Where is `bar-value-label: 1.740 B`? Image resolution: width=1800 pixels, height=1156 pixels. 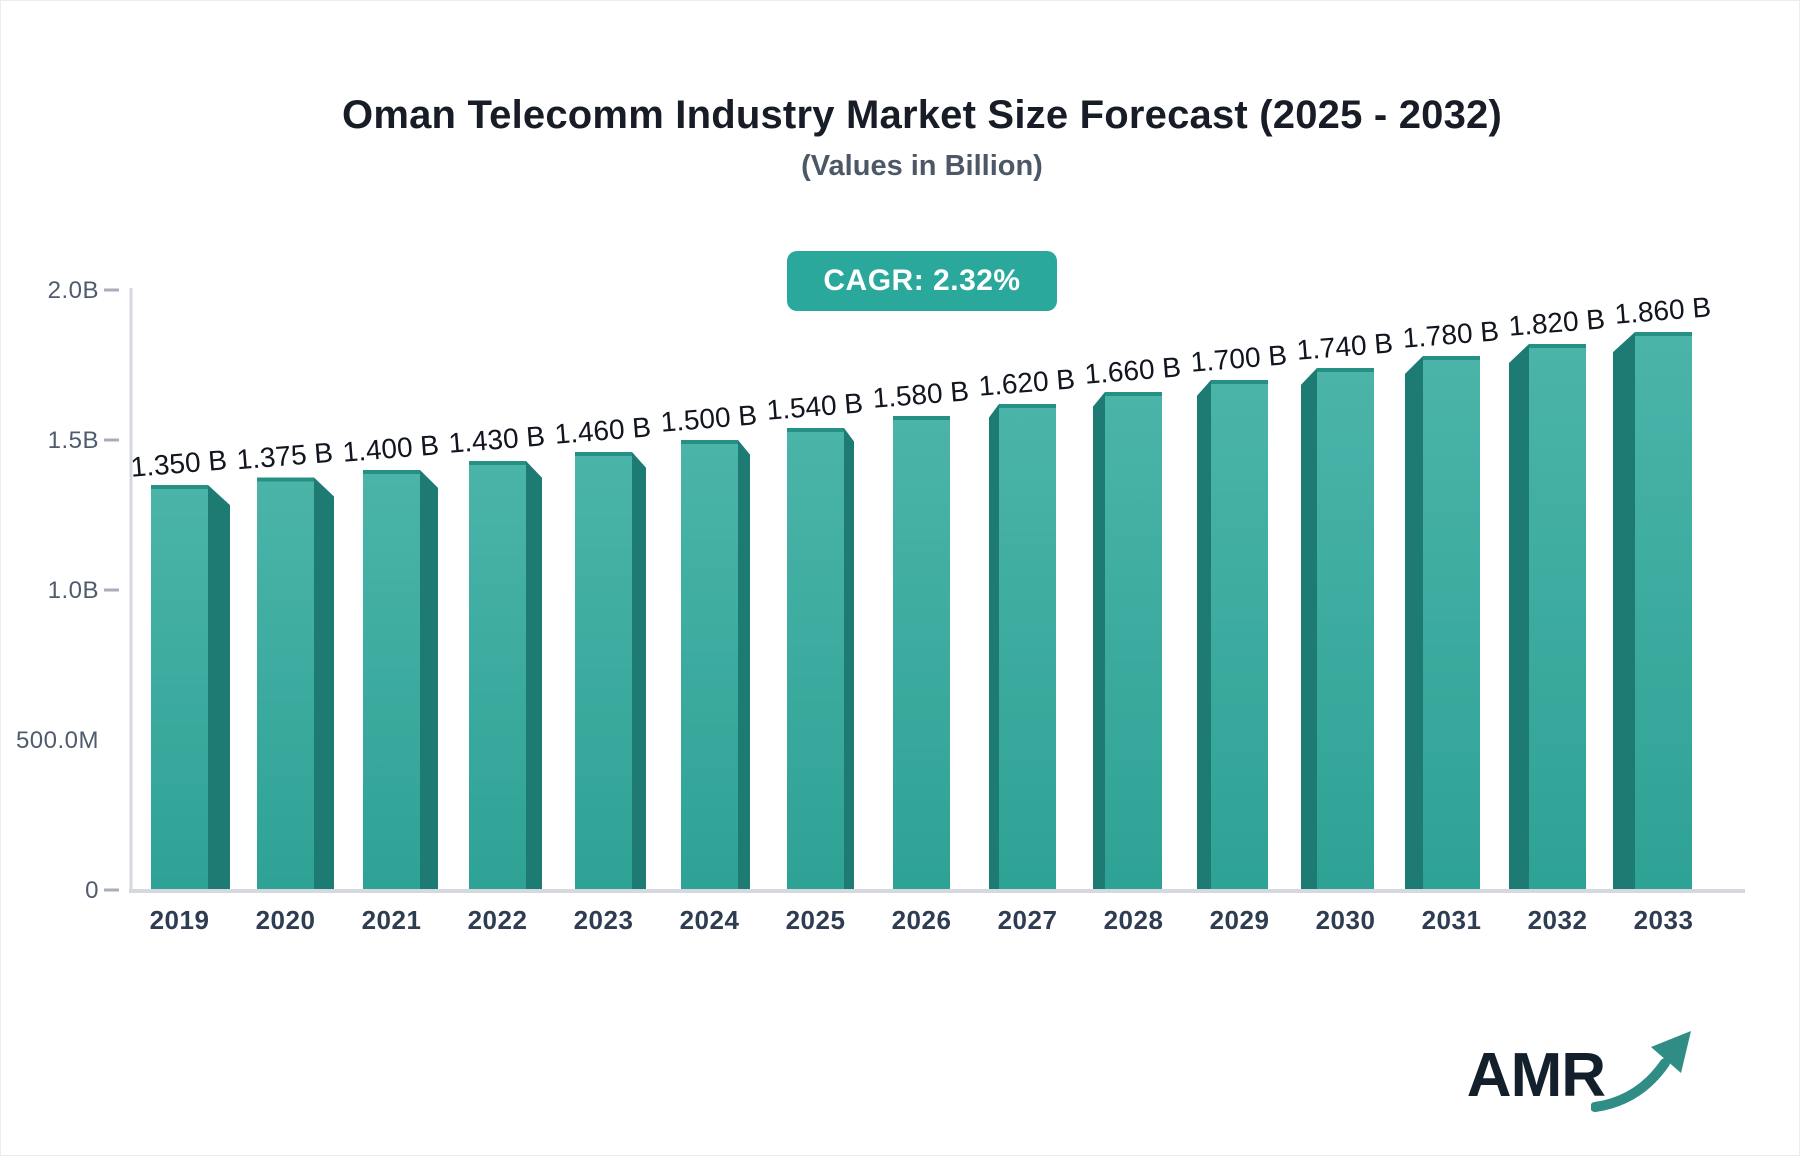
bar-value-label: 1.740 B is located at coordinates (1344, 346).